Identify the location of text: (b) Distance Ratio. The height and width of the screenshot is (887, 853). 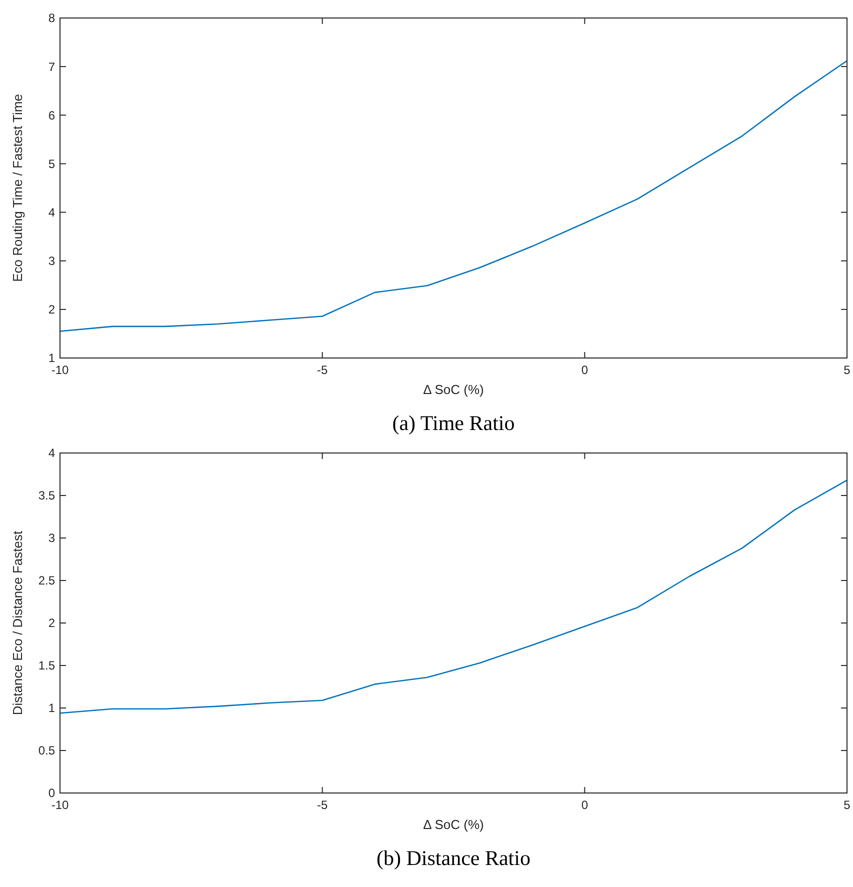
(453, 858).